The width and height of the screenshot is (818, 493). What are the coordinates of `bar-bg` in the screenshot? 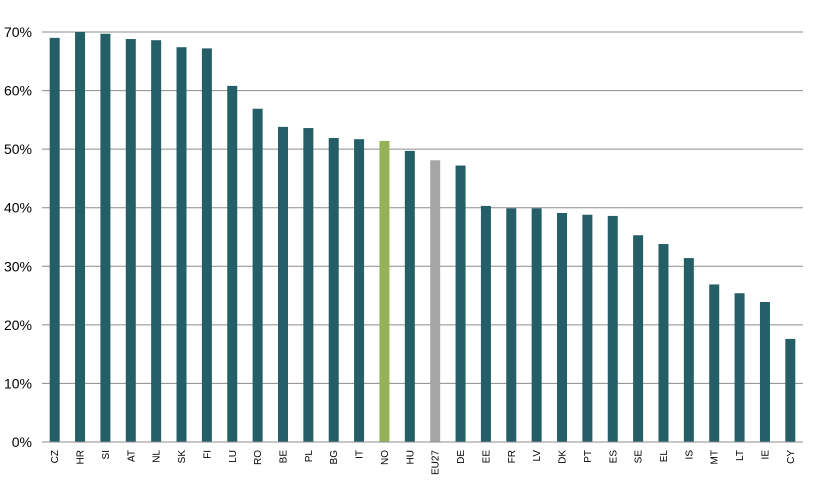 It's located at (333, 290).